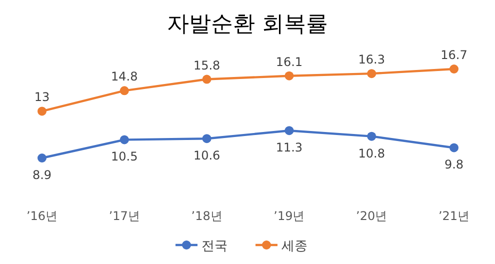 This screenshot has width=495, height=264. What do you see at coordinates (289, 61) in the screenshot?
I see `data-label: 16.1` at bounding box center [289, 61].